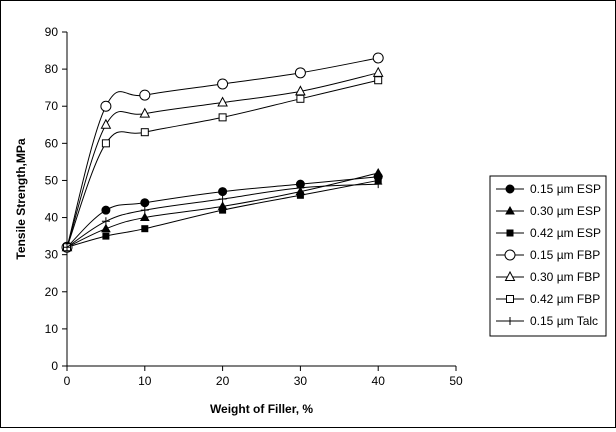  What do you see at coordinates (145, 381) in the screenshot?
I see `x-tick-label: 10` at bounding box center [145, 381].